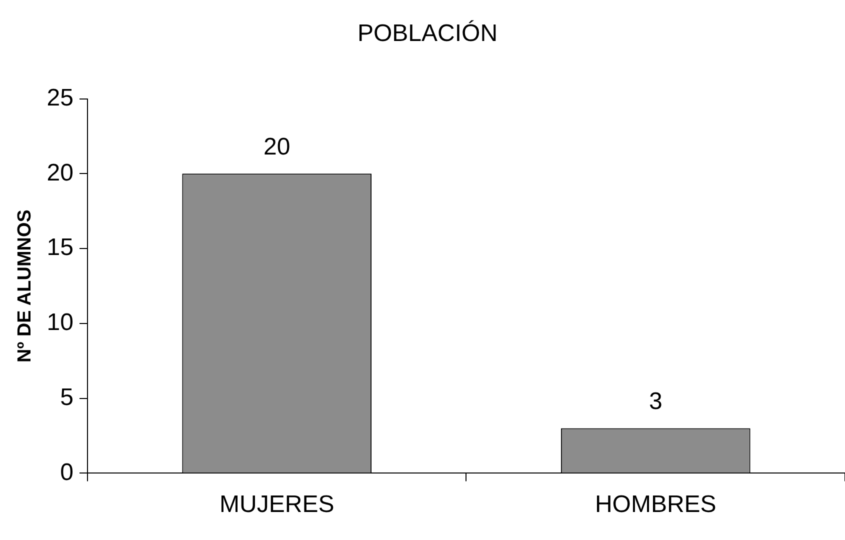 This screenshot has height=540, width=845. I want to click on data-label: 20, so click(277, 146).